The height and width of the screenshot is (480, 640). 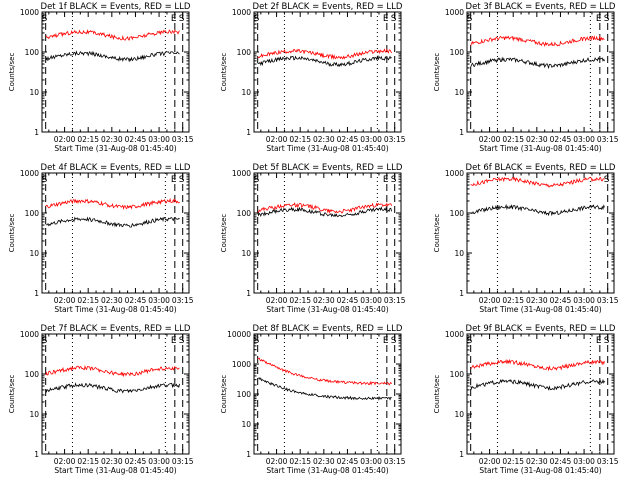 I want to click on chart-title: Det 9f BLACK = Events, RED = LLD, so click(x=541, y=329).